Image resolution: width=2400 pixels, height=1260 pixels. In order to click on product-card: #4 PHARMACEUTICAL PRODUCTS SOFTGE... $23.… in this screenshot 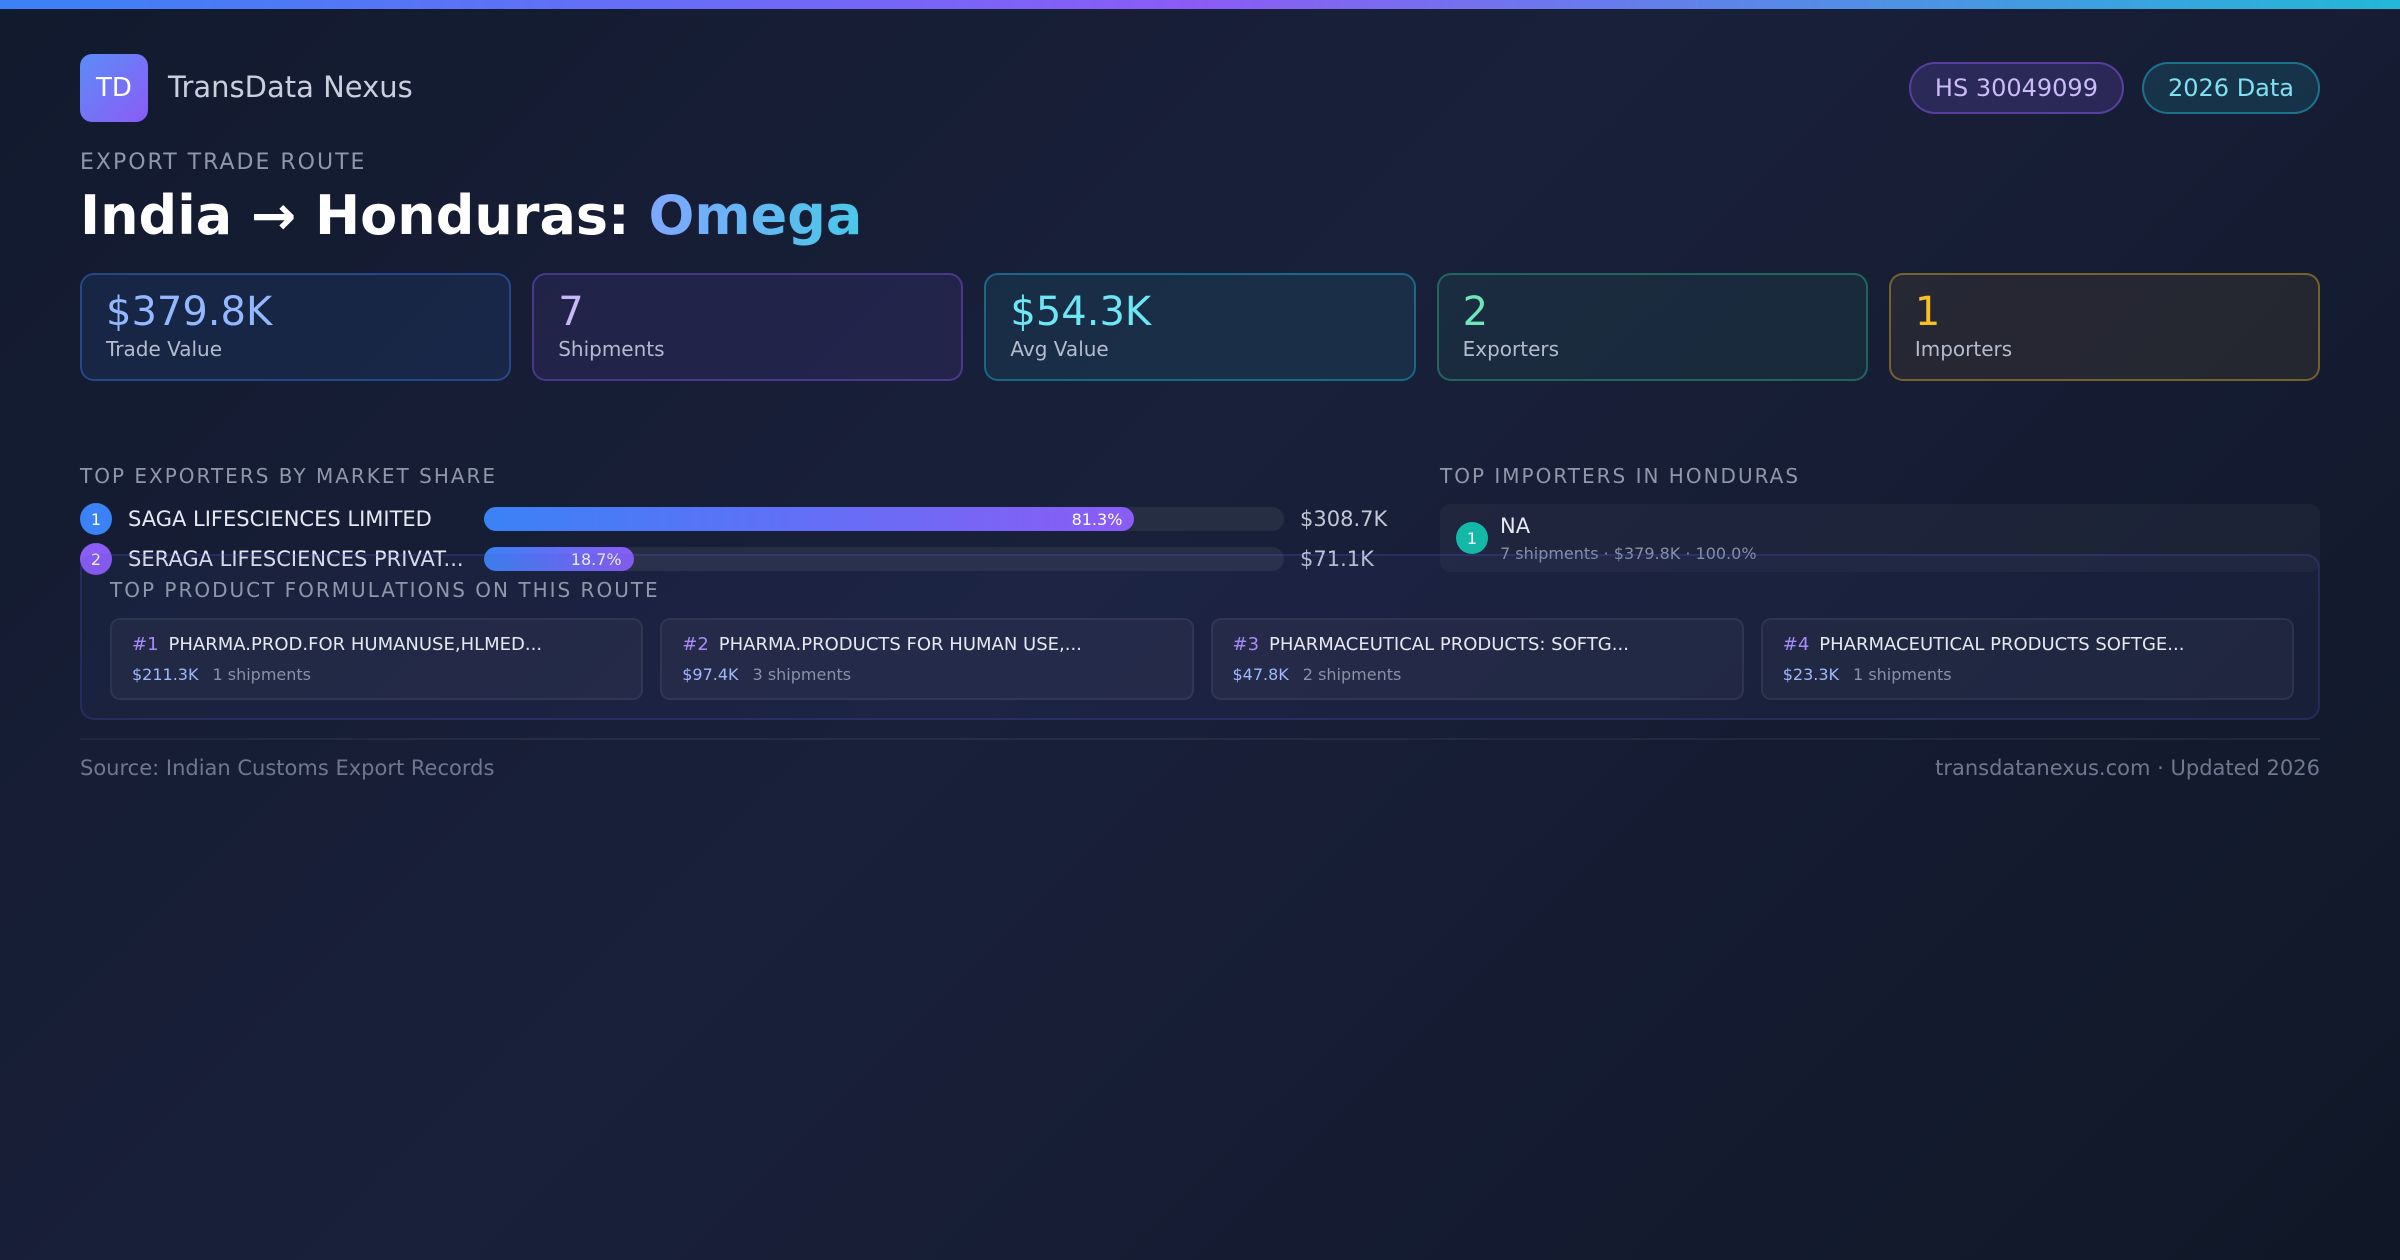, I will do `click(2027, 659)`.